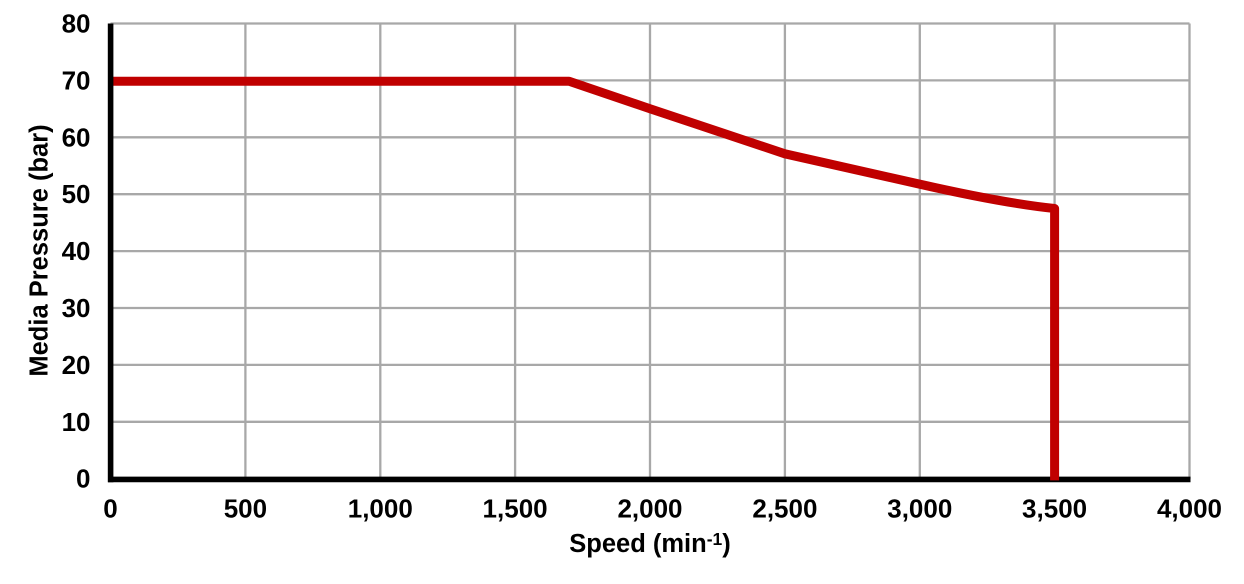 The image size is (1244, 584). I want to click on svg-text: 1,500, so click(515, 509).